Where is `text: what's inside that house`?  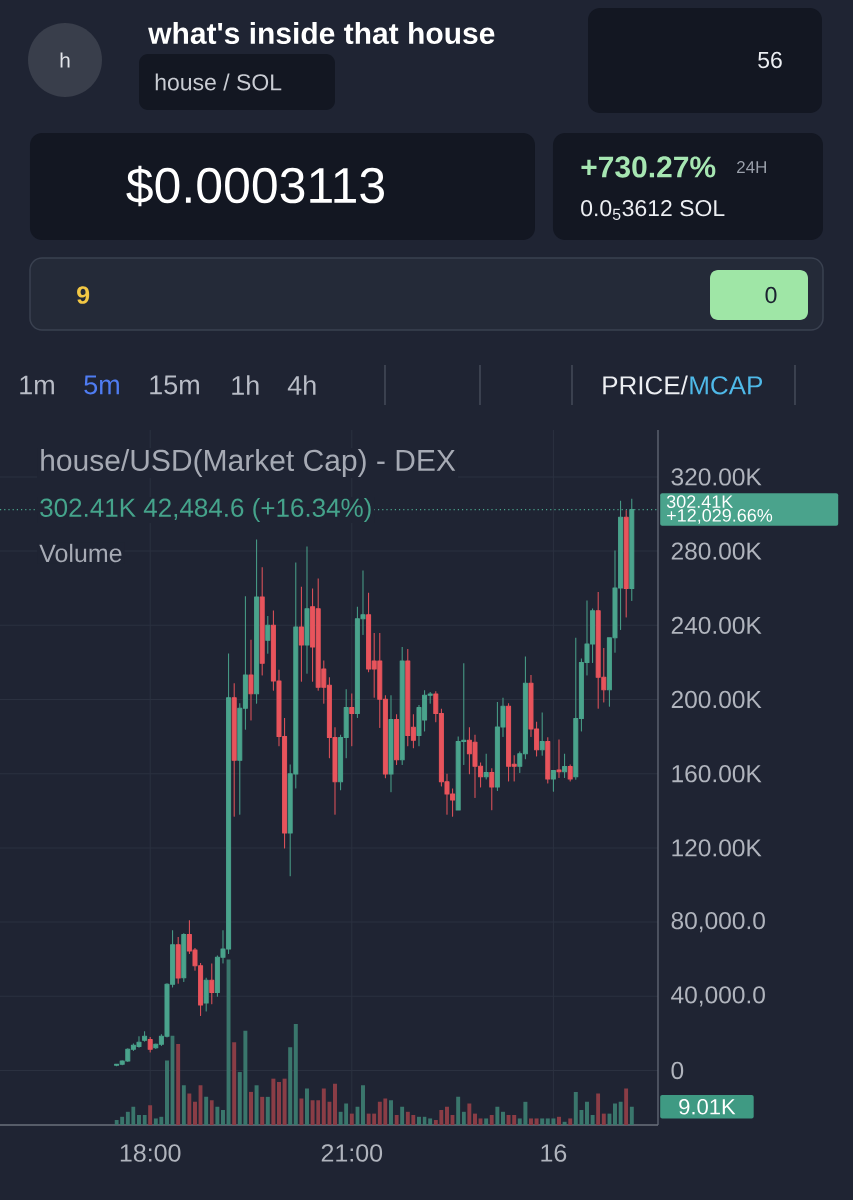 text: what's inside that house is located at coordinates (321, 33).